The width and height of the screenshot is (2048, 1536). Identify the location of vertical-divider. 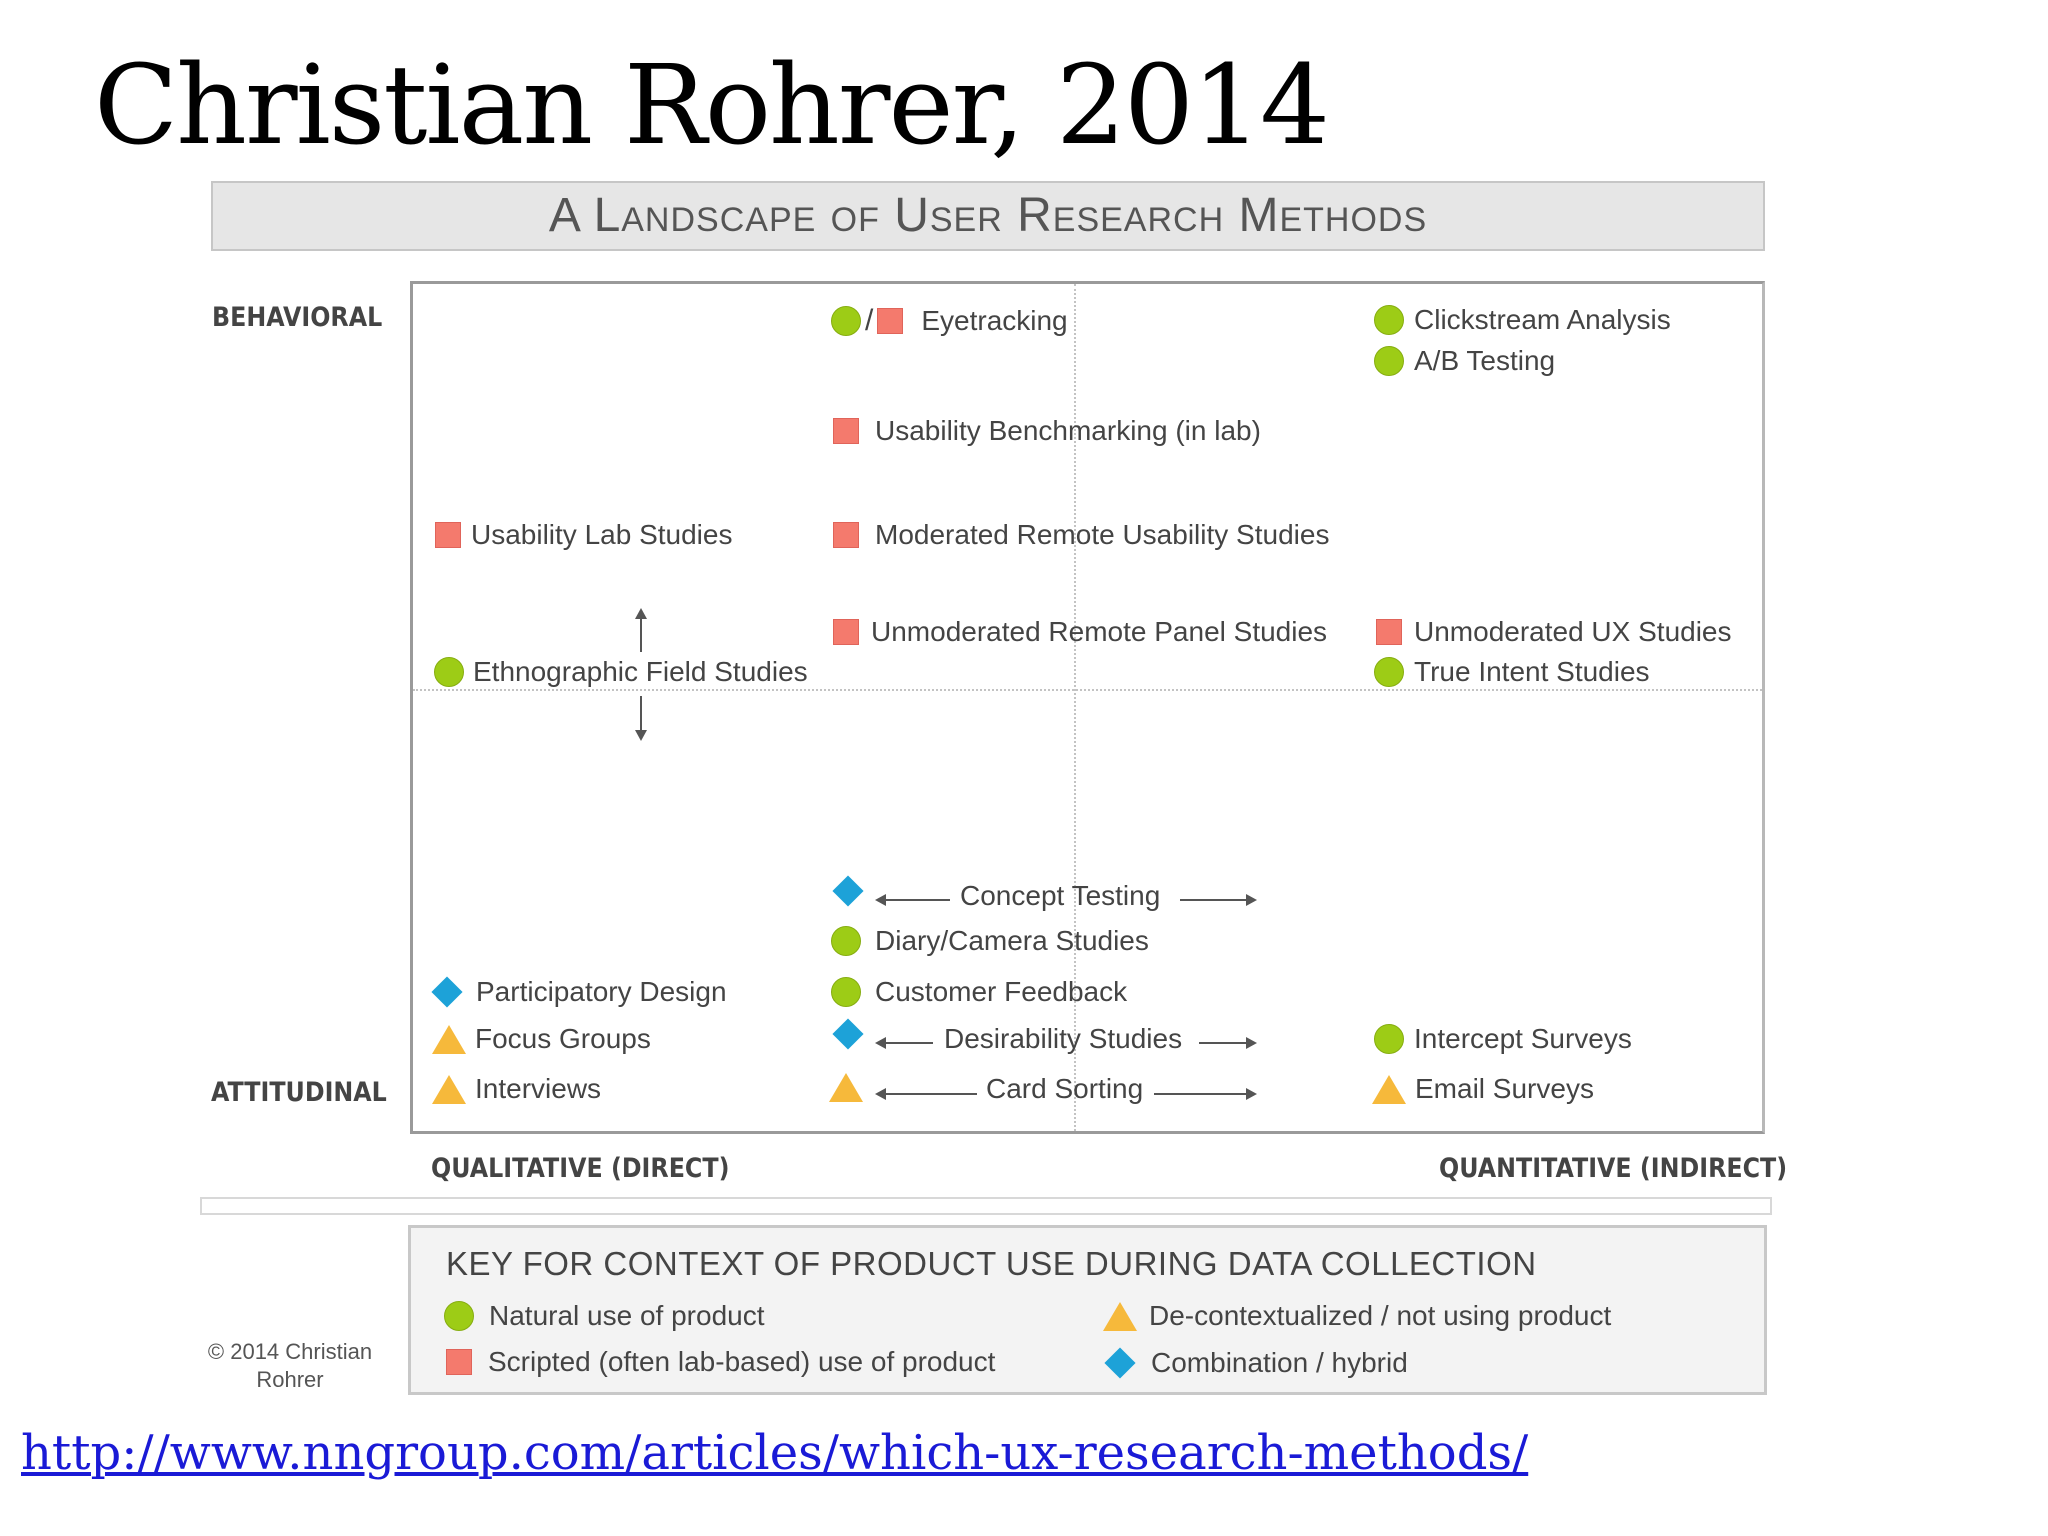
(1075, 707).